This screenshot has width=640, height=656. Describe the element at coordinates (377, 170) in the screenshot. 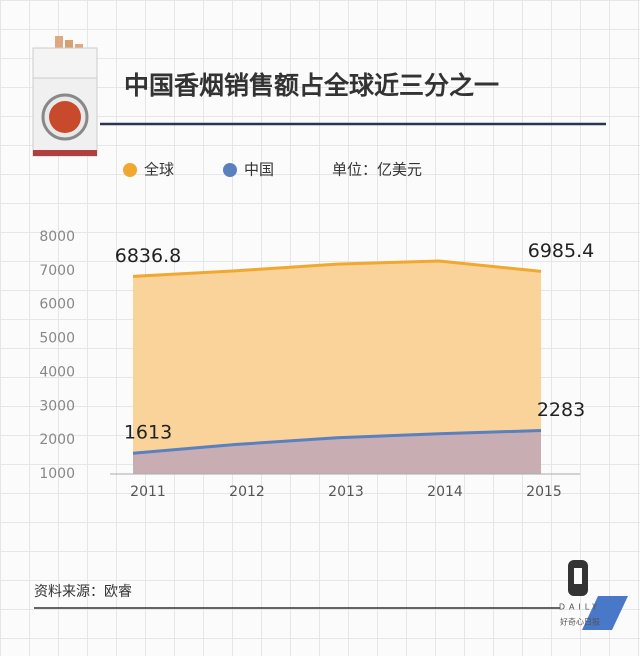

I see `unit-label: 单位：亿美元` at that location.